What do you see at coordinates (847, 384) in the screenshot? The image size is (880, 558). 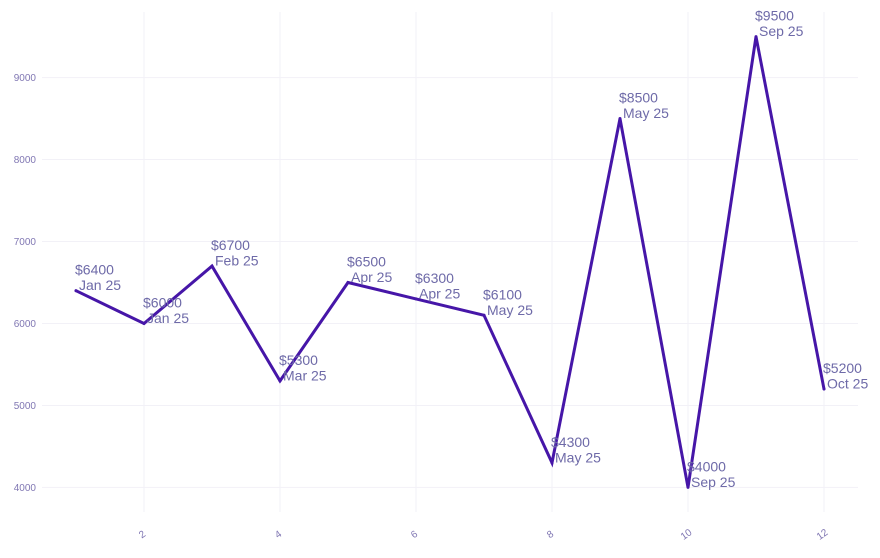 I see `data-label-date: Oct 25` at bounding box center [847, 384].